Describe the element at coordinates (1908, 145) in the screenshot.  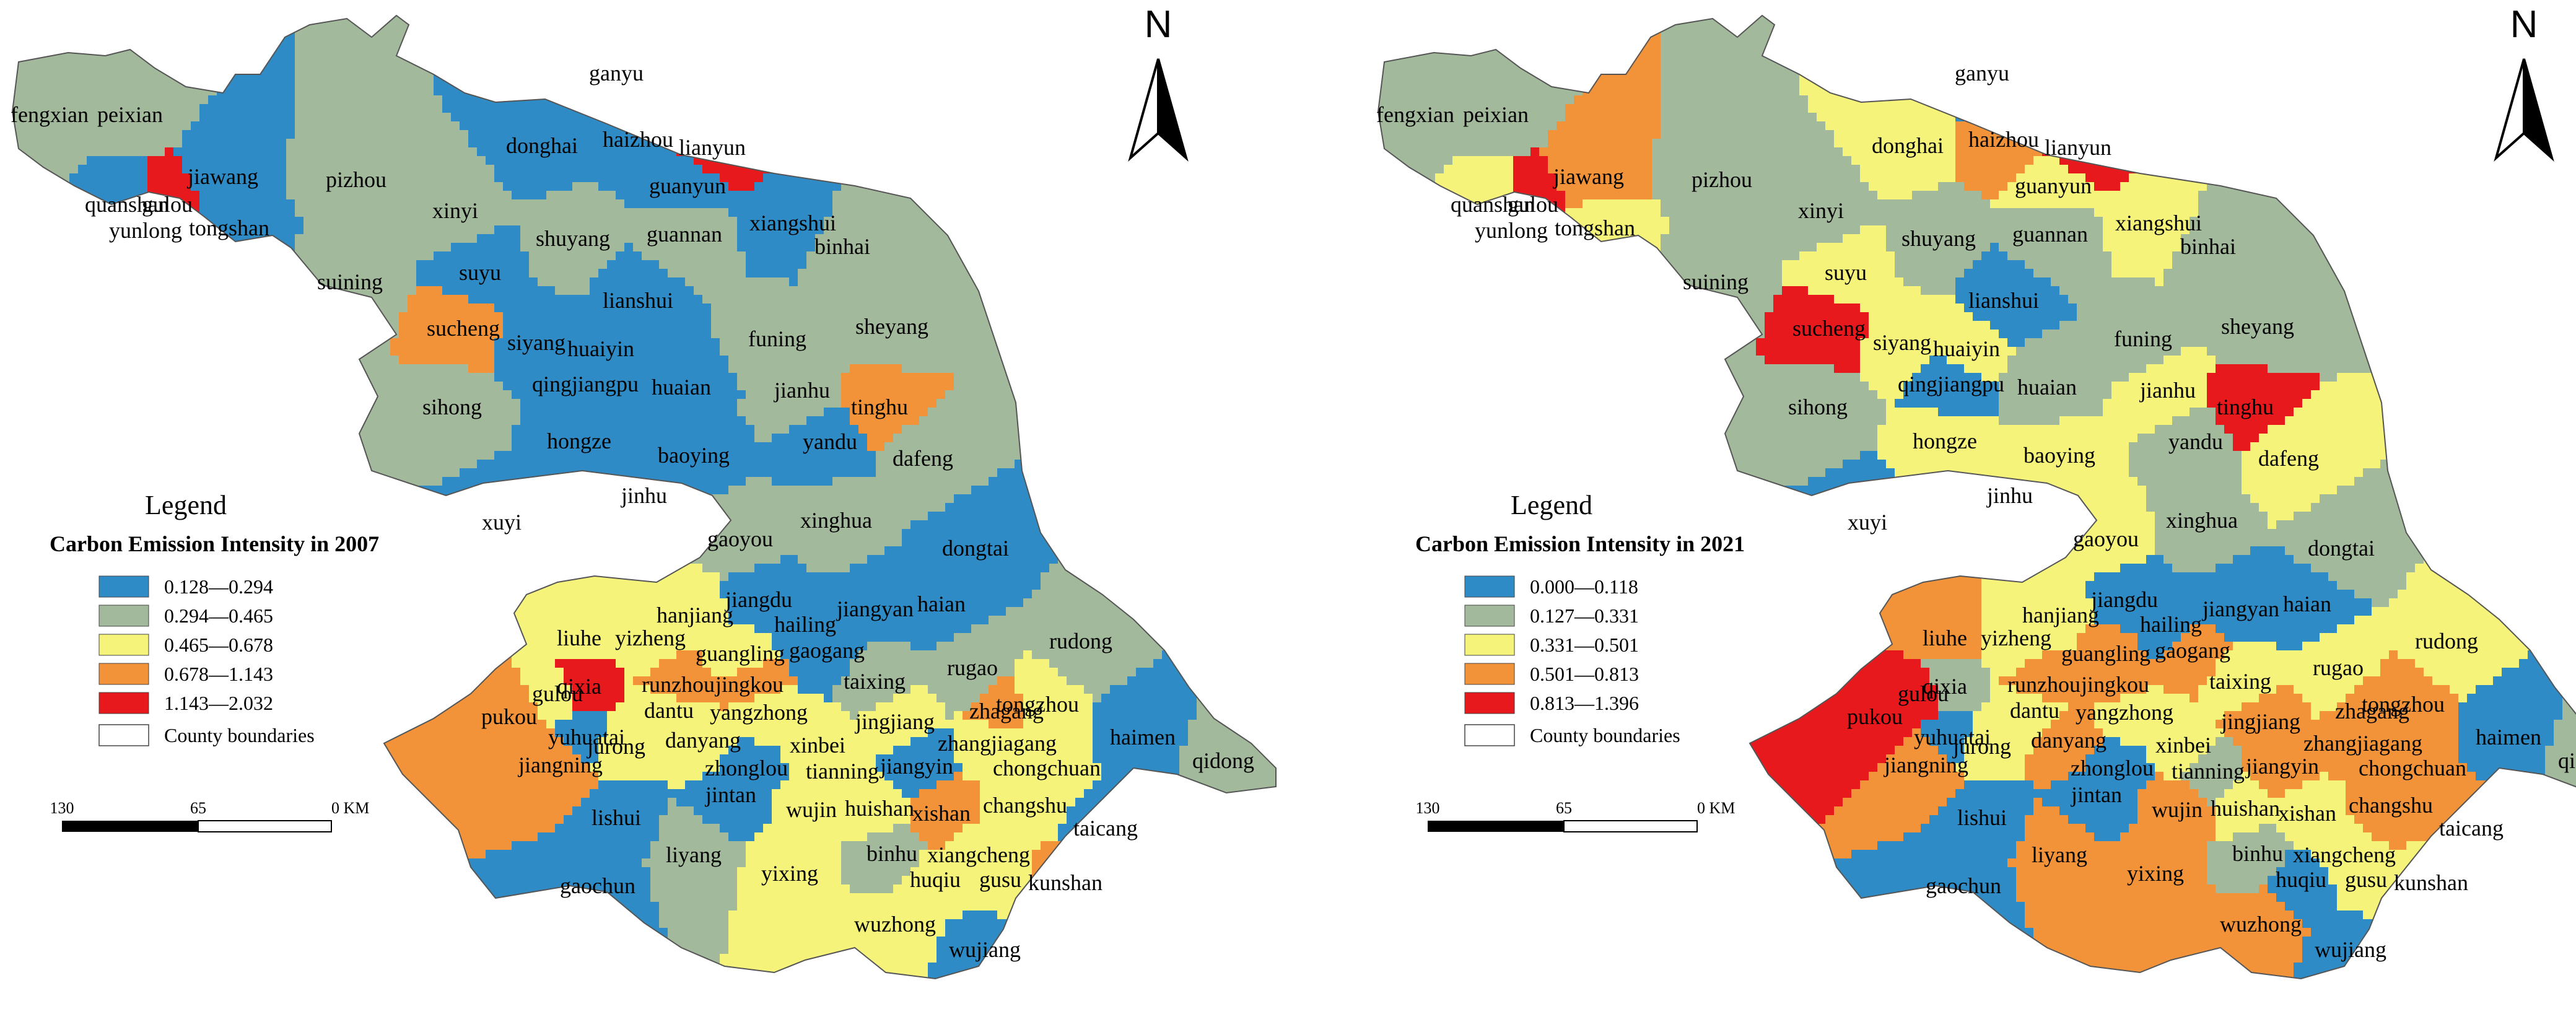
I see `region-label-donghai: donghai` at that location.